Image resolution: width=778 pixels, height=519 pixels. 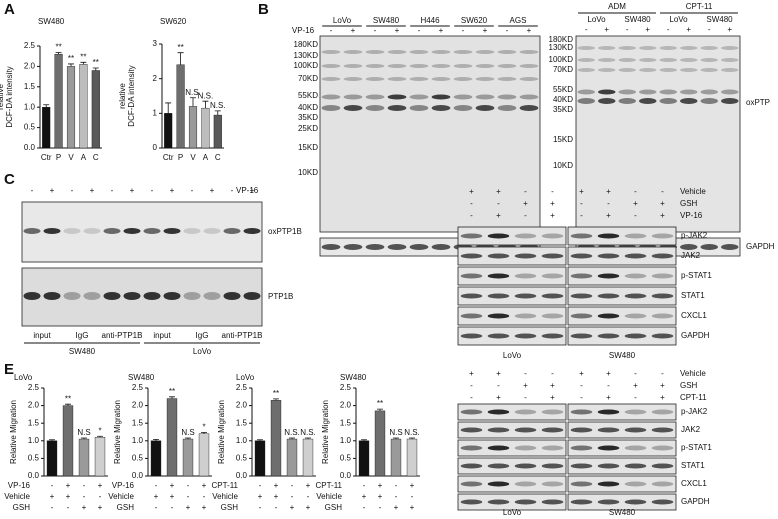 What do you see at coordinates (474, 20) in the screenshot?
I see `cell-line-label: SW620` at bounding box center [474, 20].